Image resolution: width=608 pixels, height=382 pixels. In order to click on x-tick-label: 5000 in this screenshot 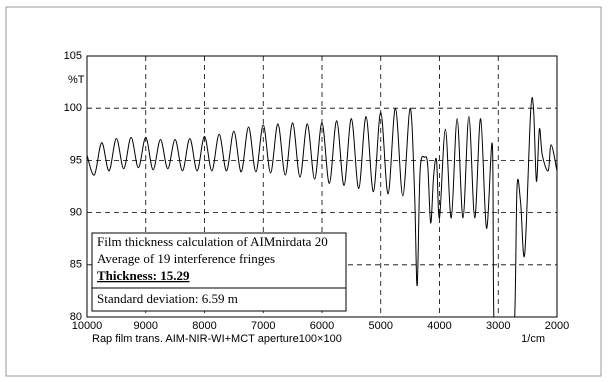, I will do `click(381, 326)`.